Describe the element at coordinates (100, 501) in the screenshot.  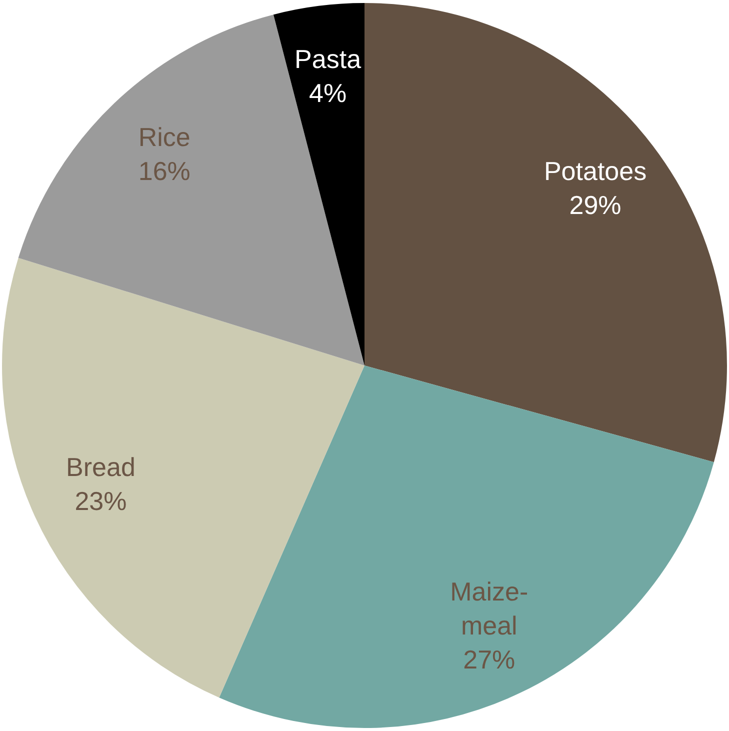
I see `data-label: 23%` at that location.